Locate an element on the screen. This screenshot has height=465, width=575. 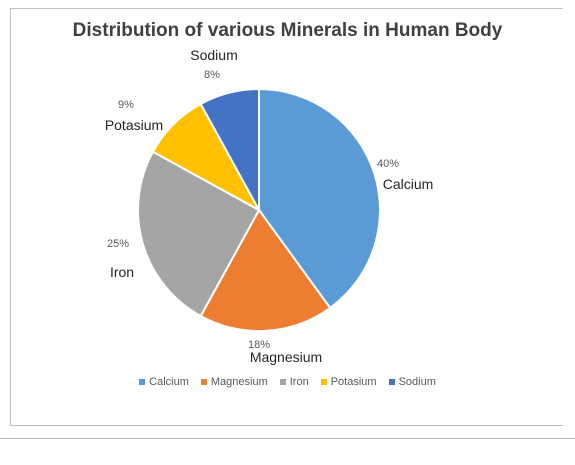
legend-label: Sodium is located at coordinates (417, 382).